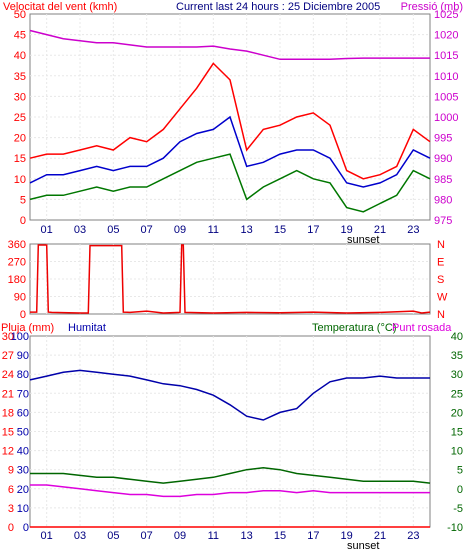  Describe the element at coordinates (458, 509) in the screenshot. I see `y-tick-label: -5` at that location.